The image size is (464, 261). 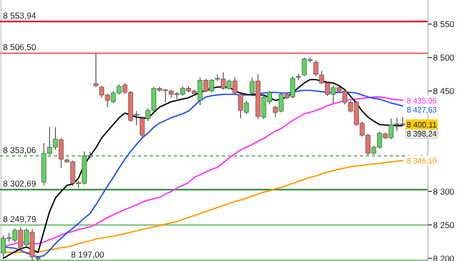 I want to click on y-tick-label: 8 250, so click(x=444, y=225).